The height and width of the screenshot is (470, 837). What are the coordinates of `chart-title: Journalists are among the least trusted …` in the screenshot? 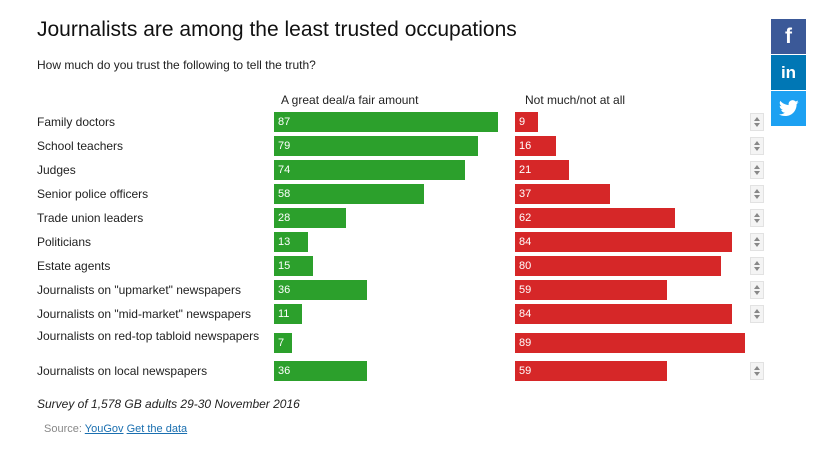 It's located at (277, 29).